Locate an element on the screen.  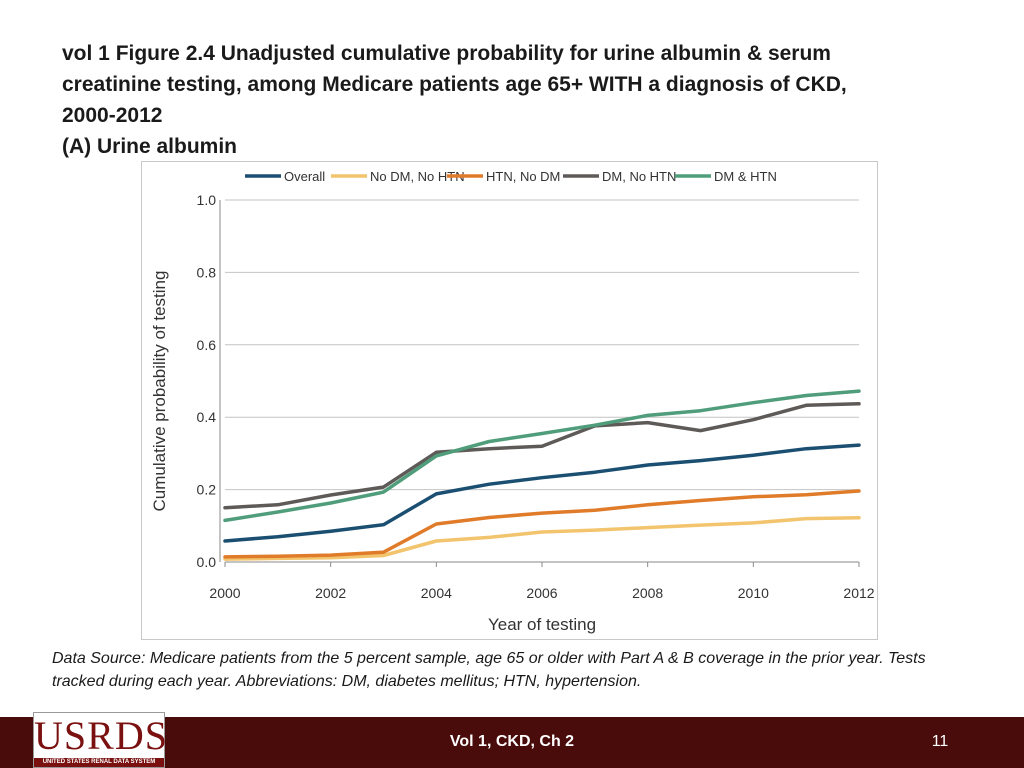
y-tick-label: 0.6 is located at coordinates (207, 345).